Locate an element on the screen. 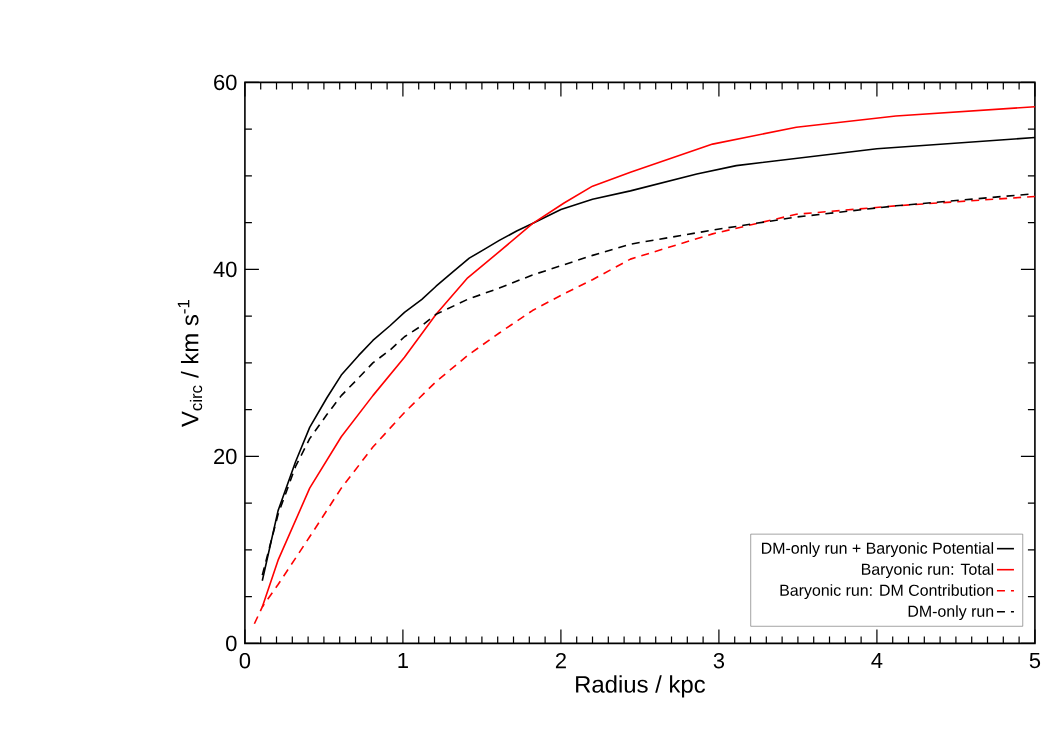  y-tick-label: 0 is located at coordinates (231, 643).